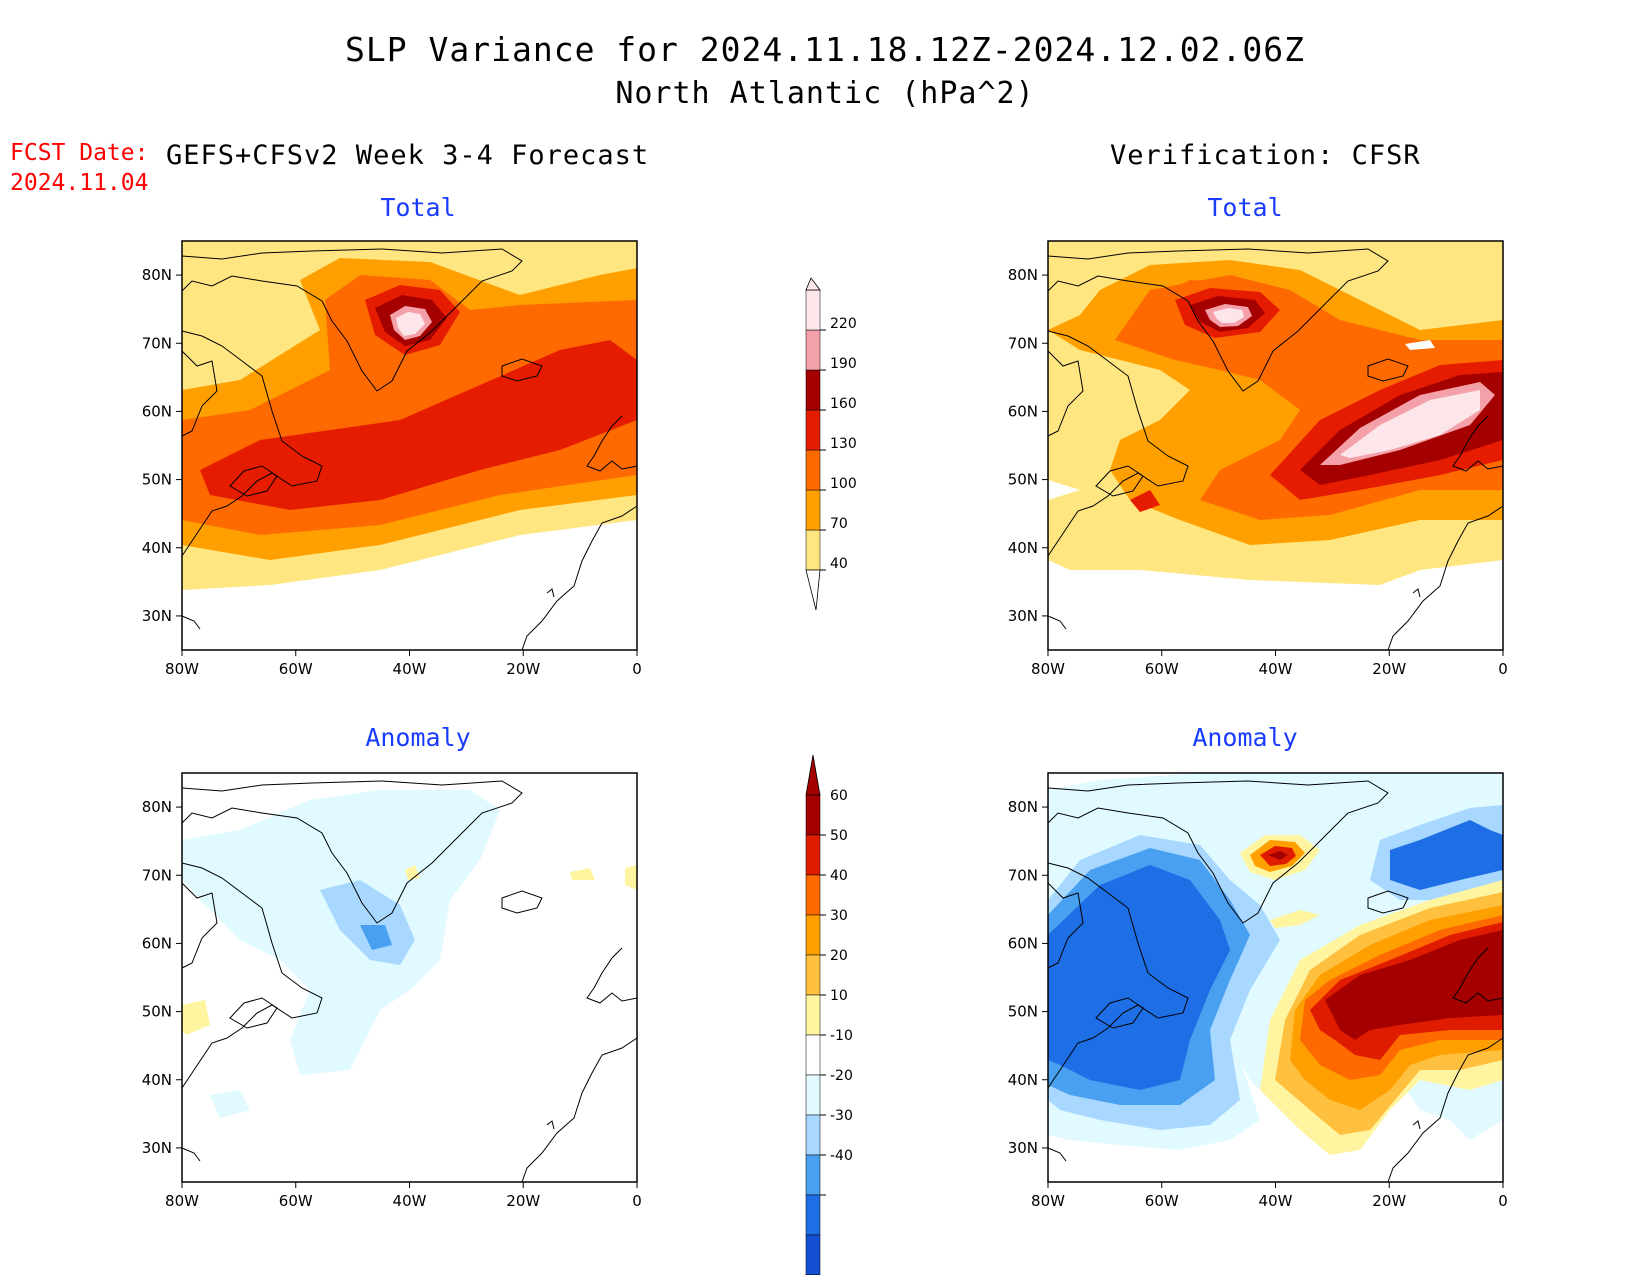 This screenshot has height=1275, width=1650. Describe the element at coordinates (839, 996) in the screenshot. I see `colorbar-label: 10` at that location.